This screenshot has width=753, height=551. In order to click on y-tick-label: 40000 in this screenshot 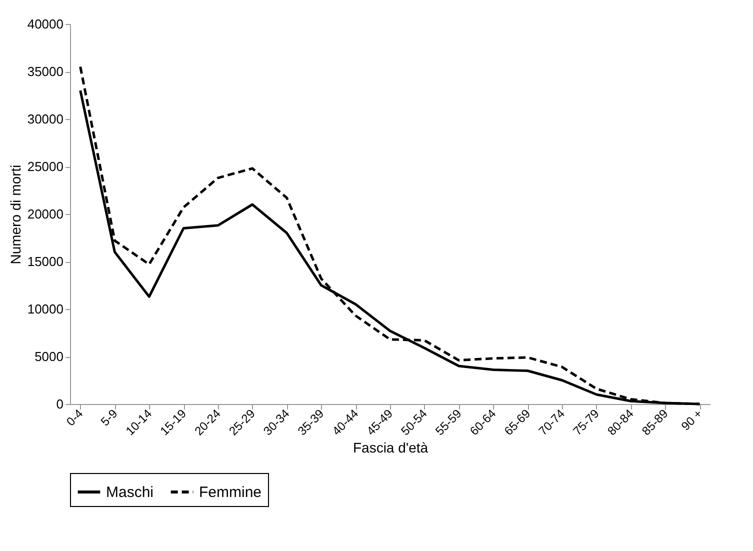, I will do `click(45, 24)`.